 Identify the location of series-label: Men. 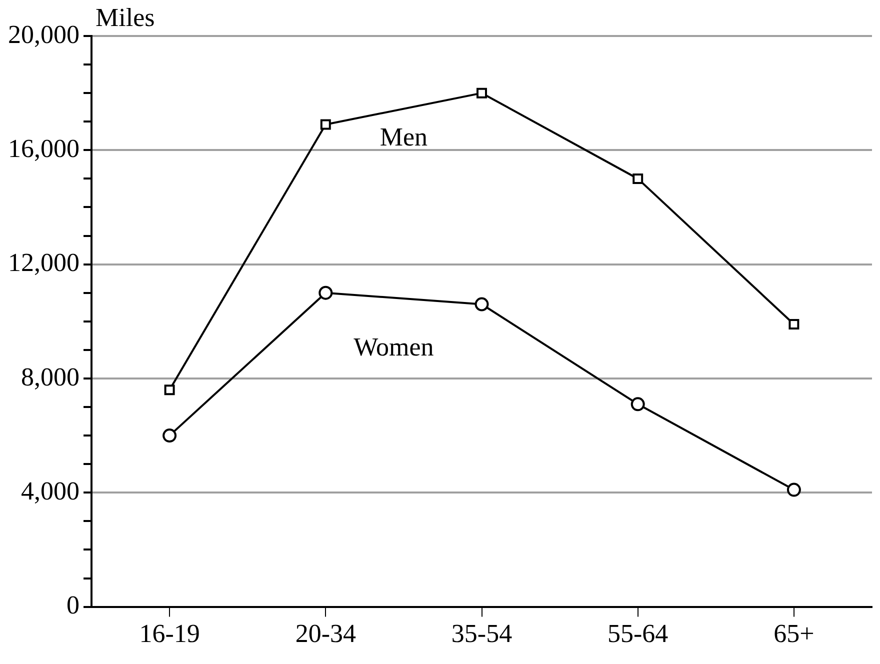
(404, 137).